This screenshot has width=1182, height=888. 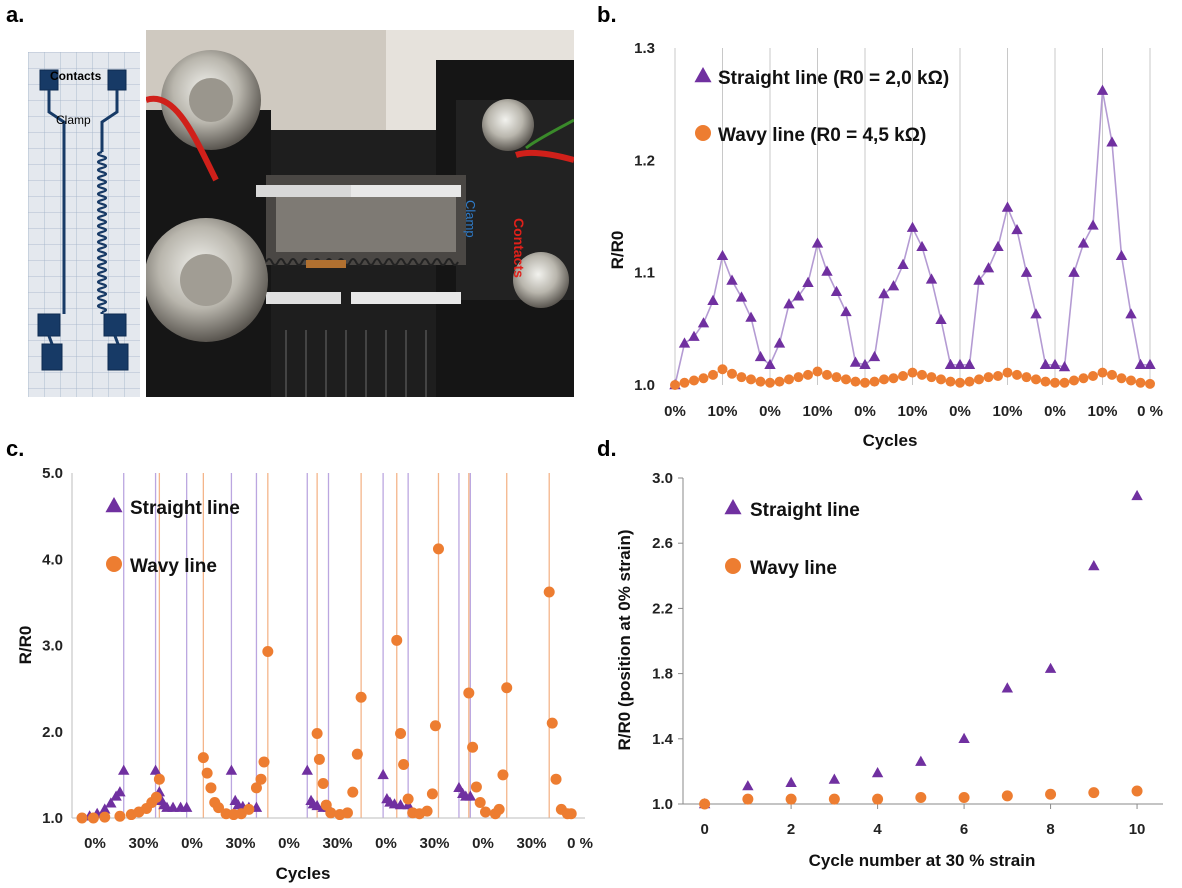 I want to click on y-tick-label-d: 2.6, so click(x=662, y=543).